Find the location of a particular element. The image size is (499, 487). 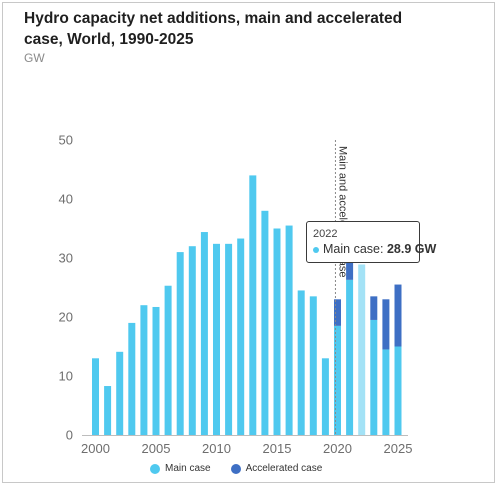

y-tick-label: 30 is located at coordinates (66, 258).